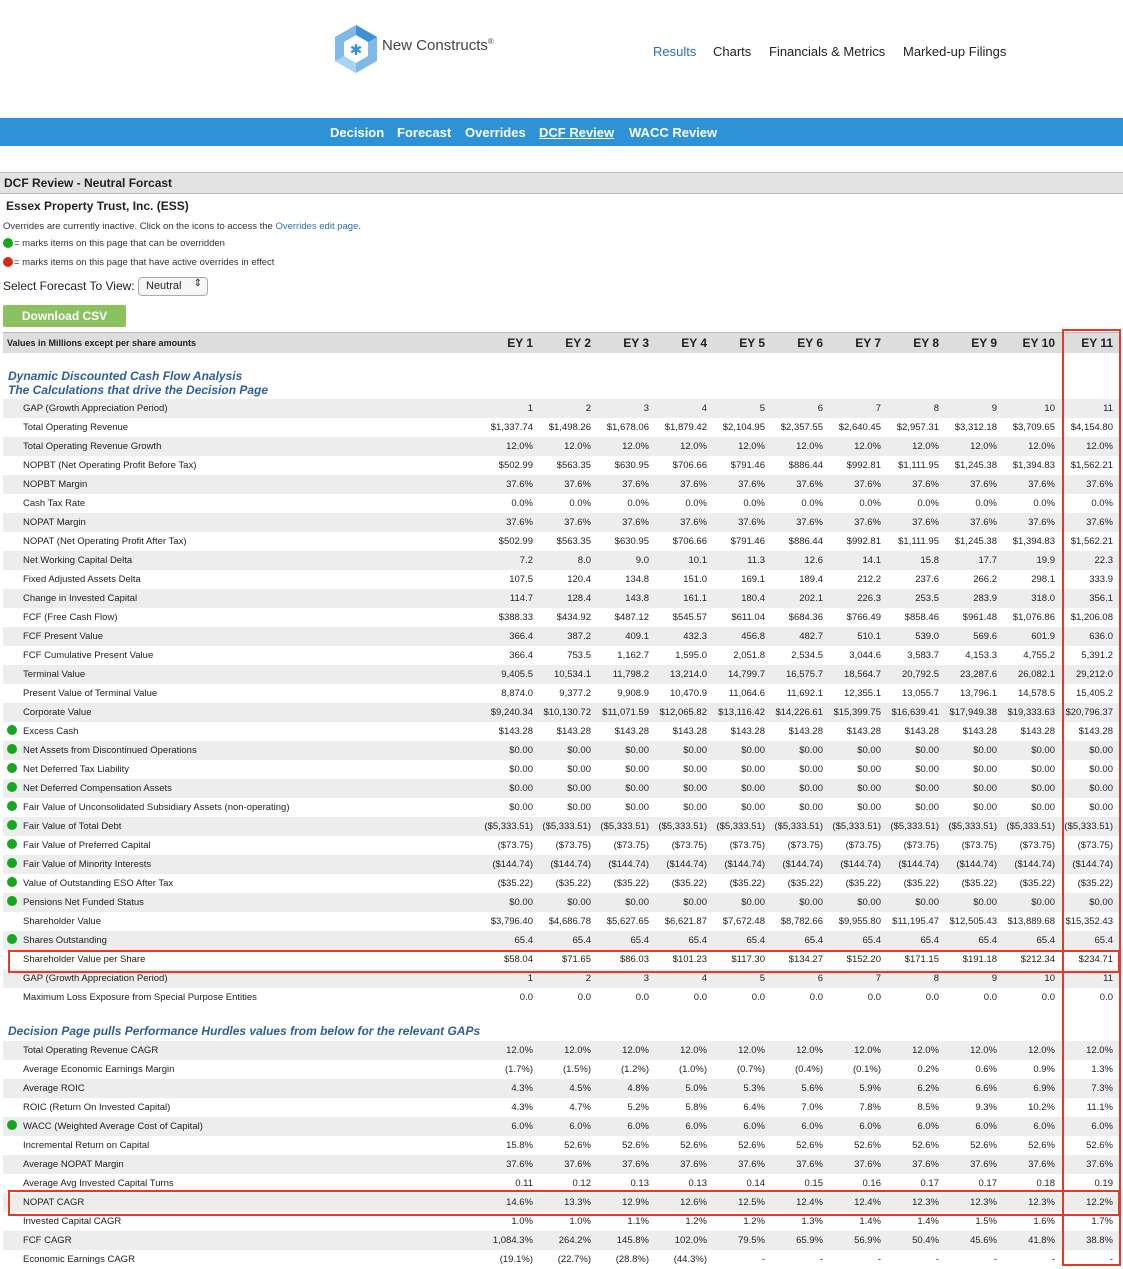  What do you see at coordinates (1043, 636) in the screenshot?
I see `cell-value: 601.9` at bounding box center [1043, 636].